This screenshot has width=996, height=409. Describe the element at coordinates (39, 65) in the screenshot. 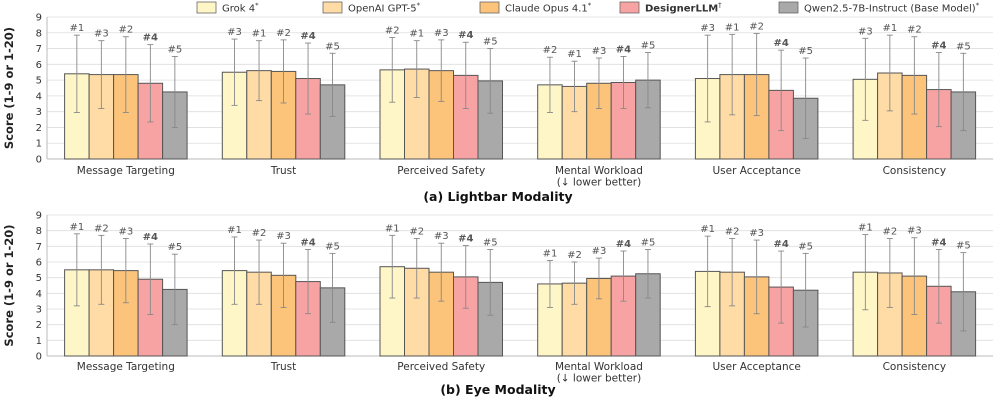

I see `y-tick-label: 6` at that location.